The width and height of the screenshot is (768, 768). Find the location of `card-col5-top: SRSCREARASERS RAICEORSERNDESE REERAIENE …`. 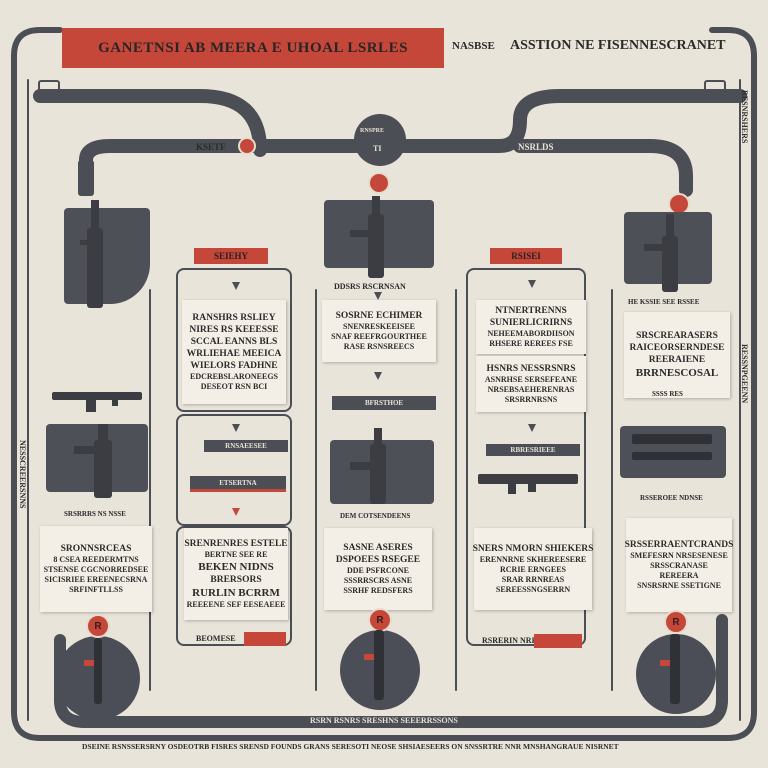

card-col5-top: SRSCREARASERS RAICEORSERNDESE REERAIENE … is located at coordinates (677, 355).